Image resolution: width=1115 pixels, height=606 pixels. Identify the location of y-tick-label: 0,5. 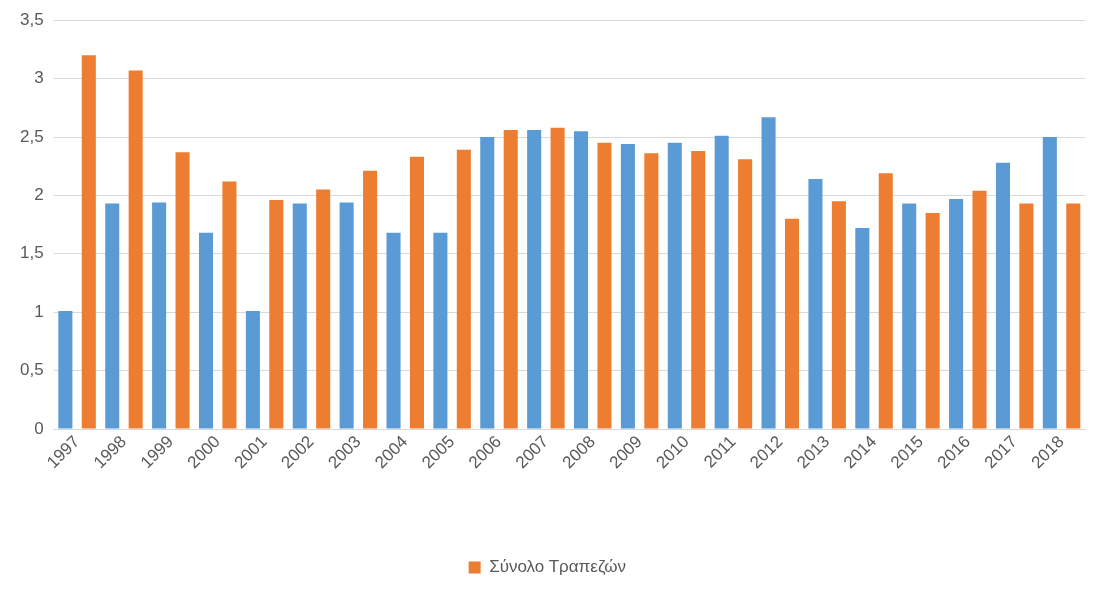
(31, 370).